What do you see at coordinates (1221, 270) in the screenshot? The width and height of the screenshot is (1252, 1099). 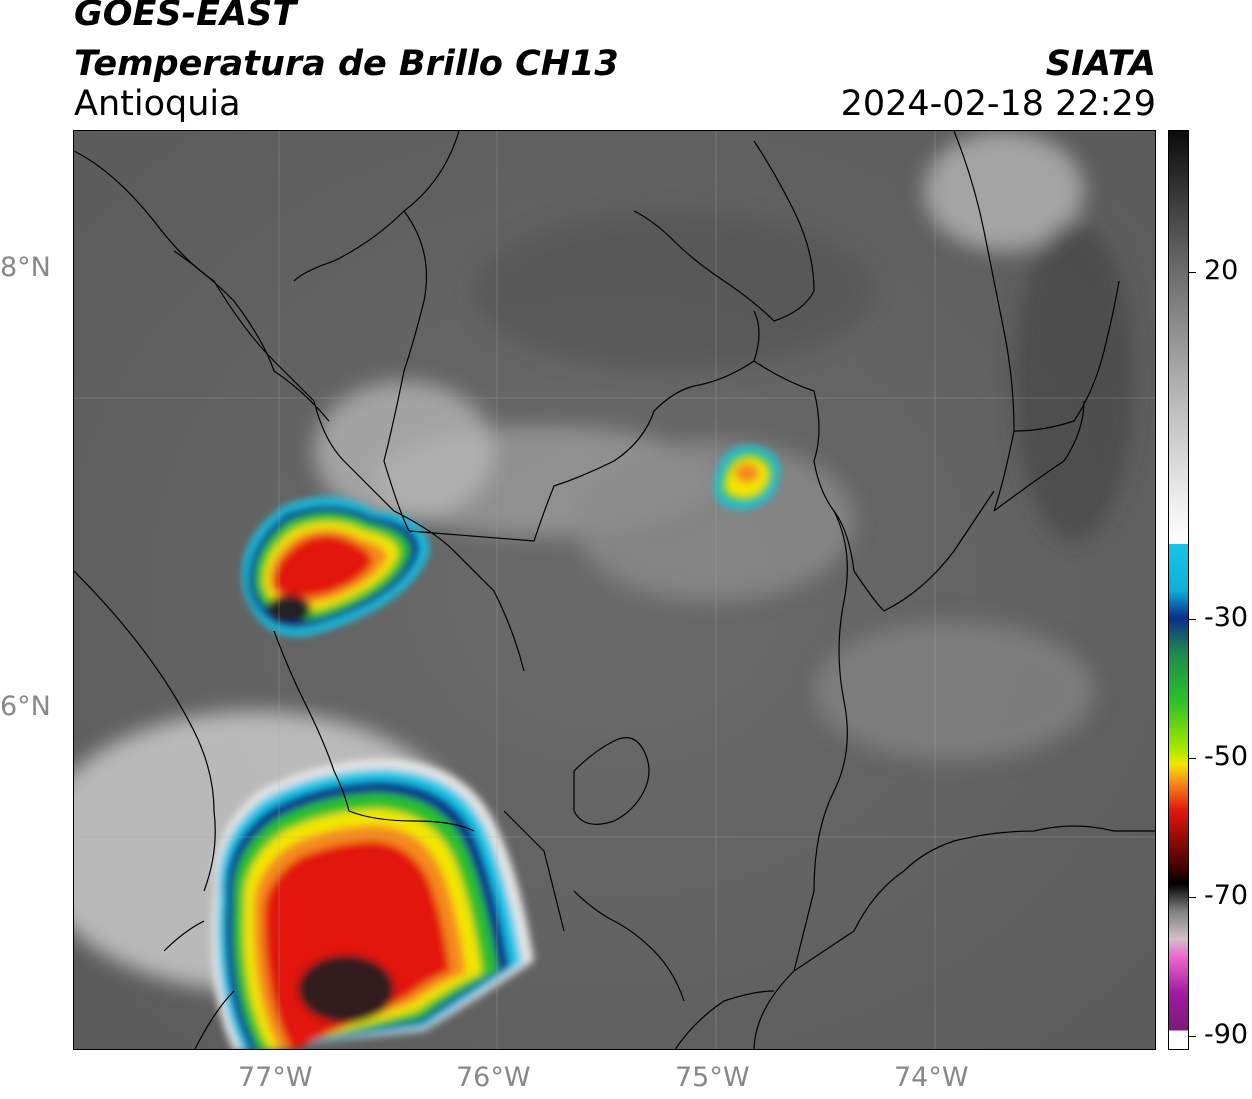 I see `colorbar-label-20: 20` at bounding box center [1221, 270].